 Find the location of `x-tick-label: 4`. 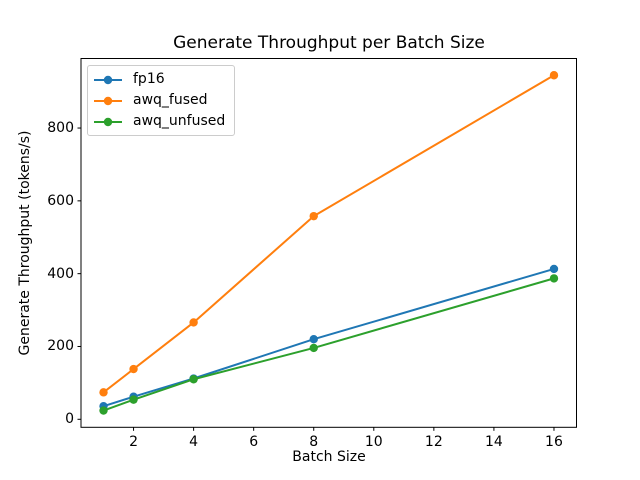

x-tick-label: 4 is located at coordinates (194, 442).